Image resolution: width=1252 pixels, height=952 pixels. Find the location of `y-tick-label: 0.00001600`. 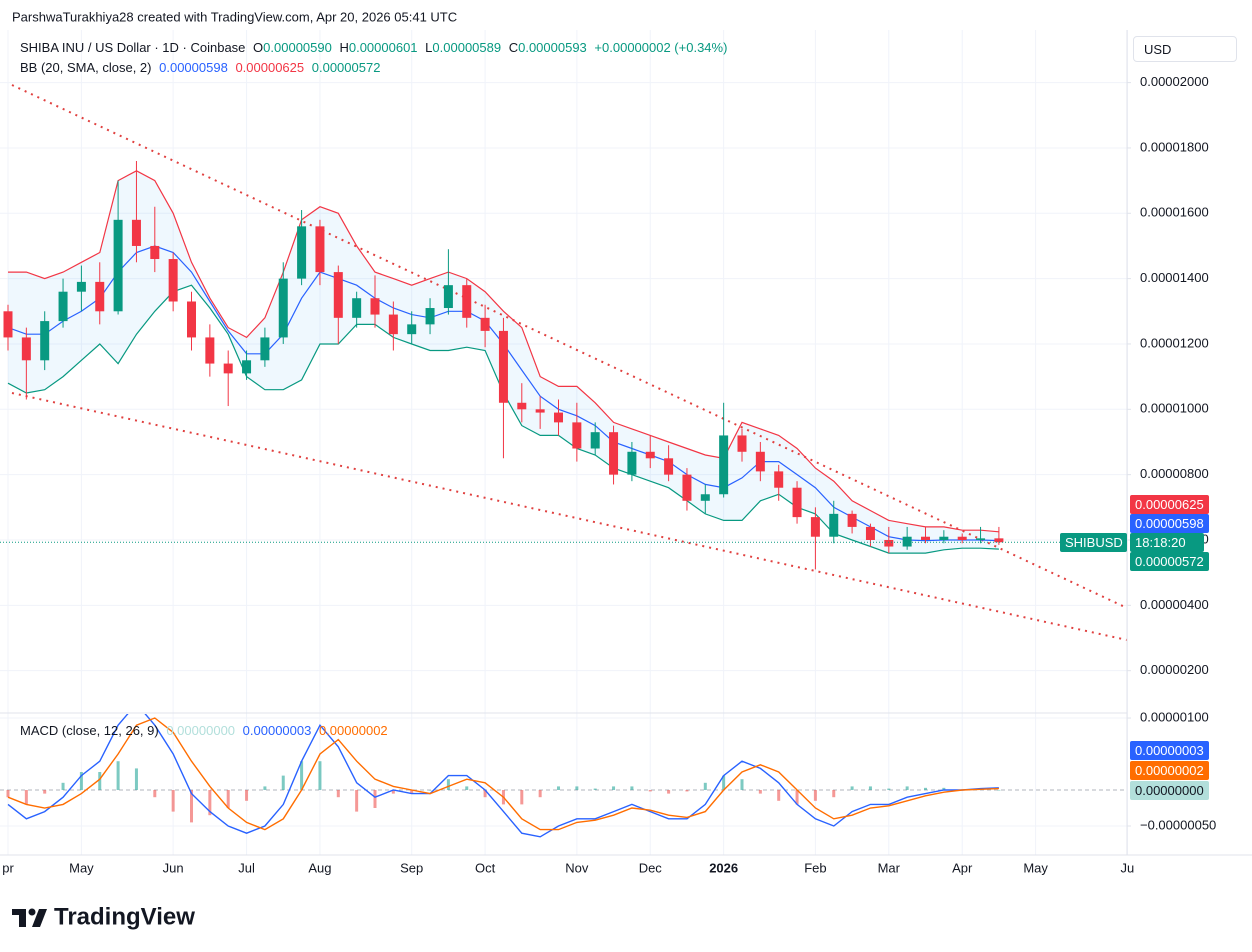

y-tick-label: 0.00001600 is located at coordinates (1174, 212).